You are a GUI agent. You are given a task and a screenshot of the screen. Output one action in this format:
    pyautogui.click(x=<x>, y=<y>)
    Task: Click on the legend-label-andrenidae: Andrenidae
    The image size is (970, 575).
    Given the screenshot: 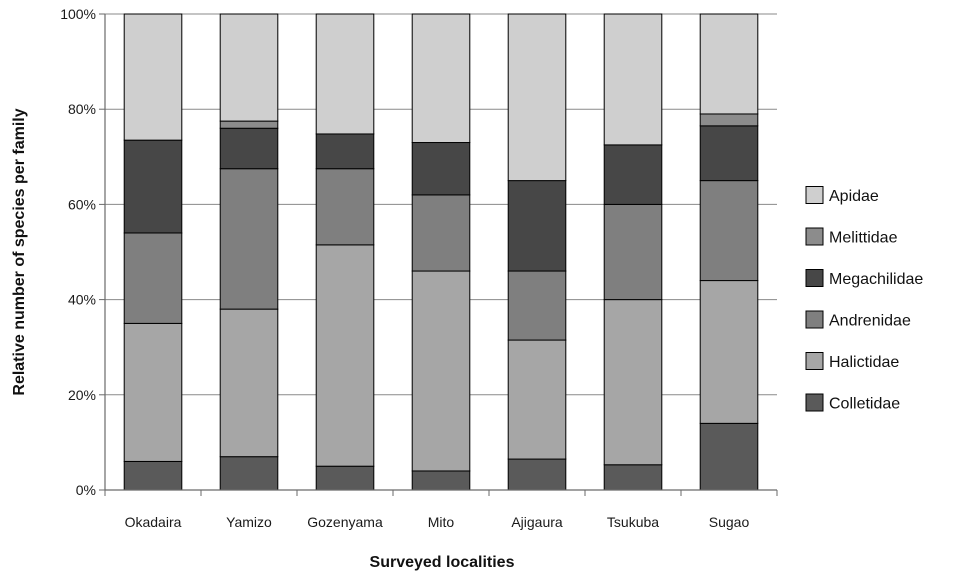 What is the action you would take?
    pyautogui.click(x=870, y=321)
    